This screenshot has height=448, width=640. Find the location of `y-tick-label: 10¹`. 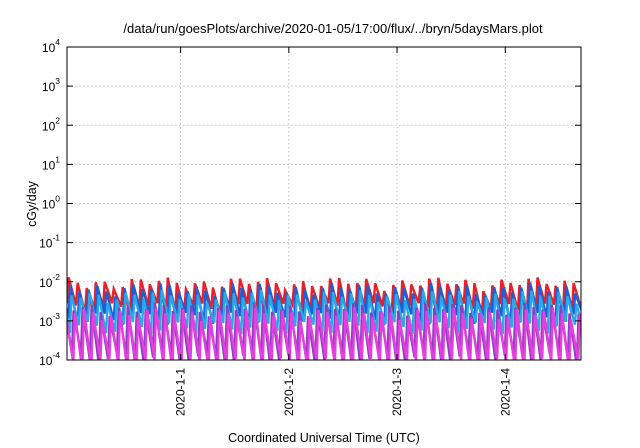

y-tick-label: 10¹ is located at coordinates (51, 163).